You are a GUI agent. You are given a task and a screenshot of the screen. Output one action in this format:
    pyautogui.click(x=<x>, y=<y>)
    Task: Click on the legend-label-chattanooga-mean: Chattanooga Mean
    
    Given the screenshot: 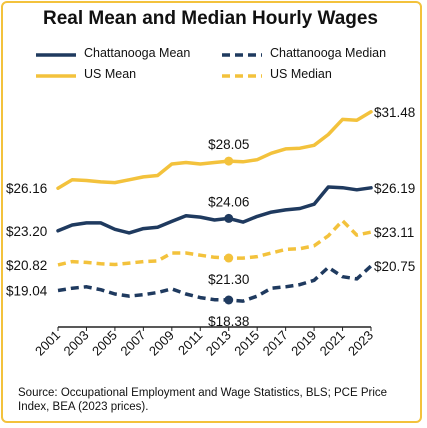 What is the action you would take?
    pyautogui.click(x=137, y=53)
    